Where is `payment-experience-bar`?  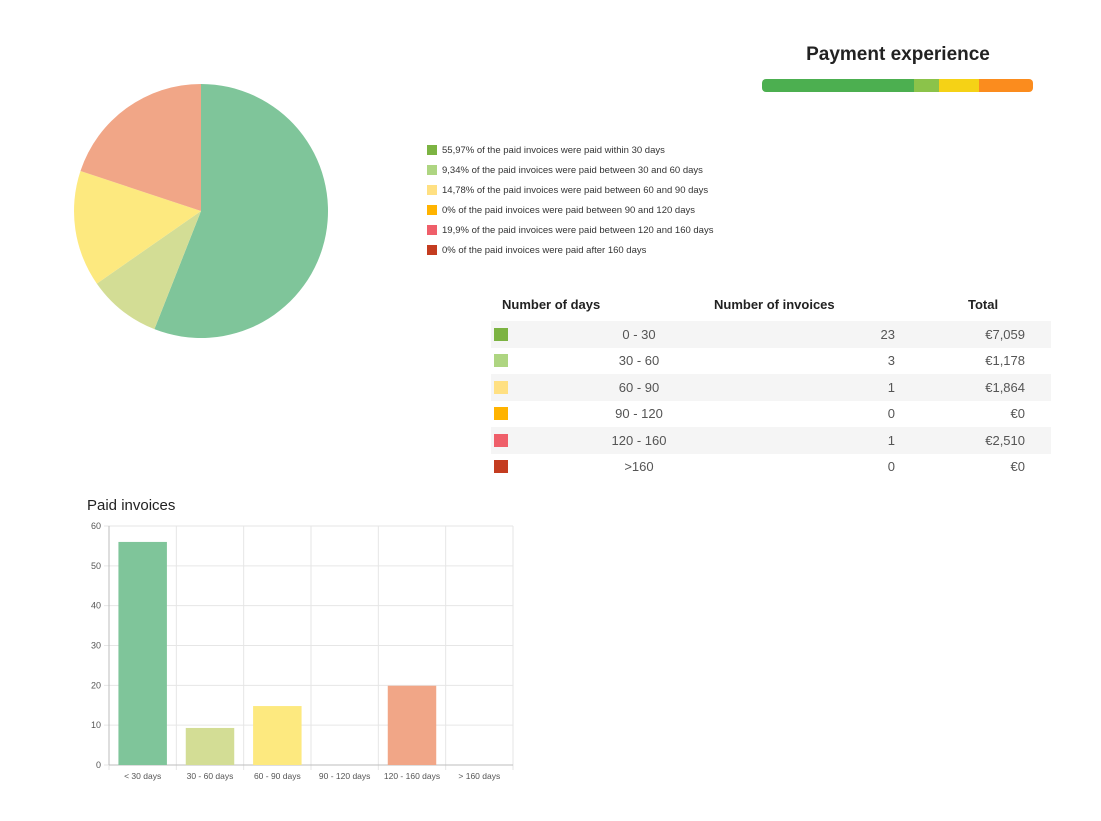
payment-experience-bar is located at coordinates (897, 85).